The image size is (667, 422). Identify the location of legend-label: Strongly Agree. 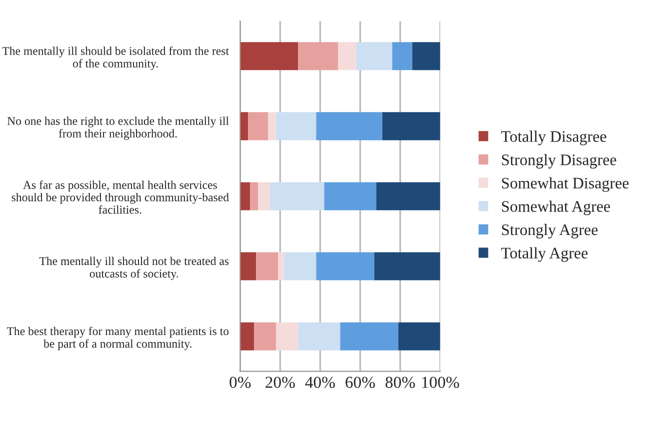
(550, 231).